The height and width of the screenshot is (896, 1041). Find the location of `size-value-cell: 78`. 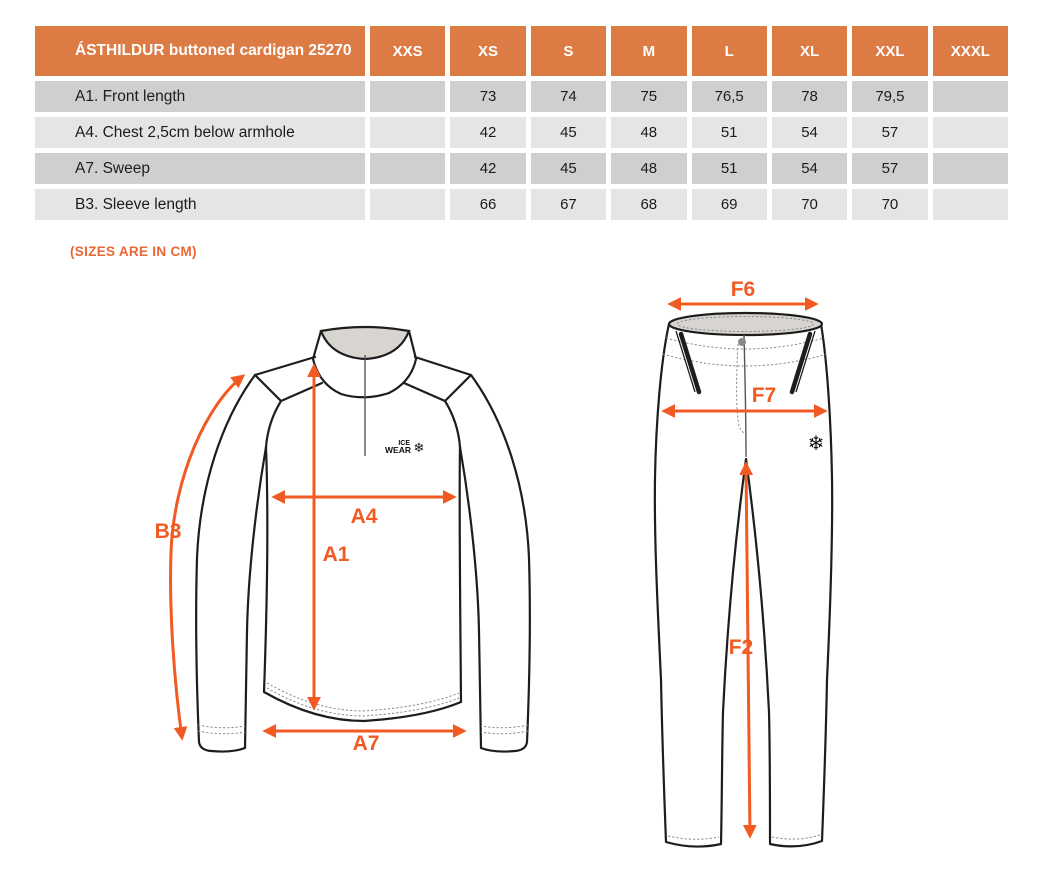

size-value-cell: 78 is located at coordinates (809, 96).